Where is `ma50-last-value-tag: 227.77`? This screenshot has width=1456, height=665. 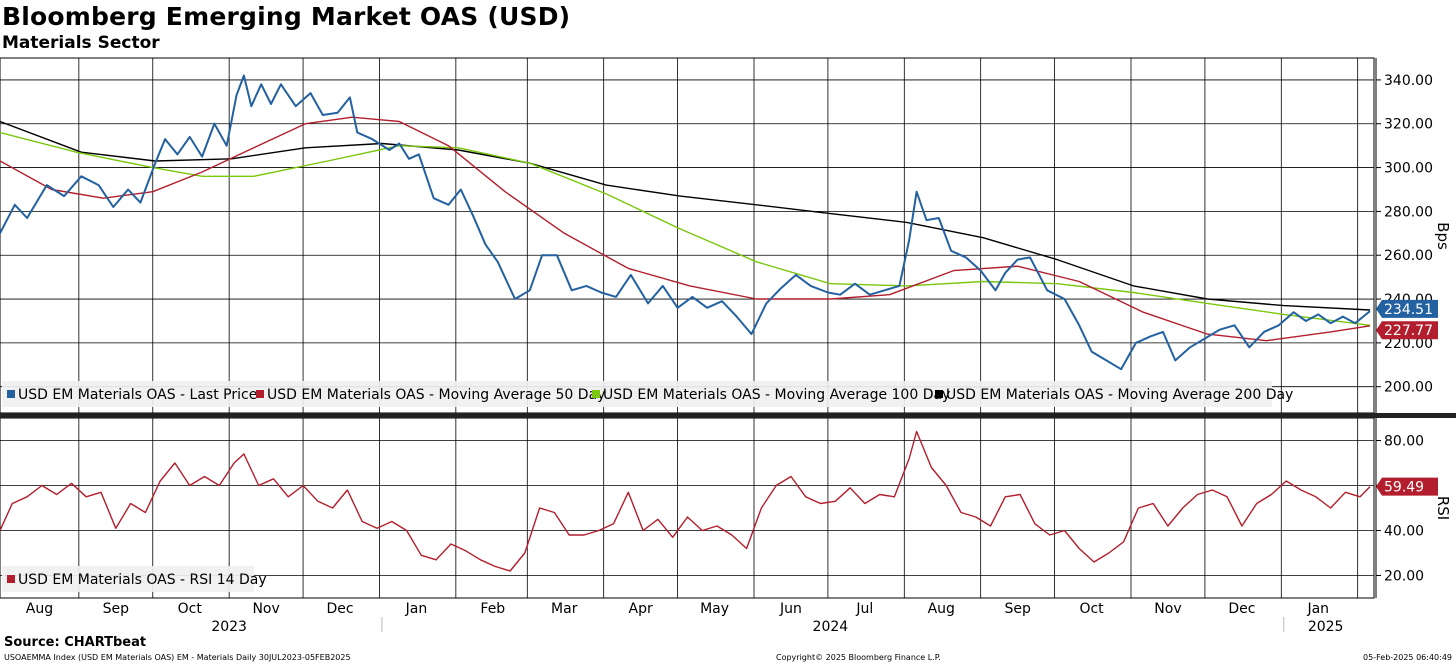
ma50-last-value-tag: 227.77 is located at coordinates (1407, 330).